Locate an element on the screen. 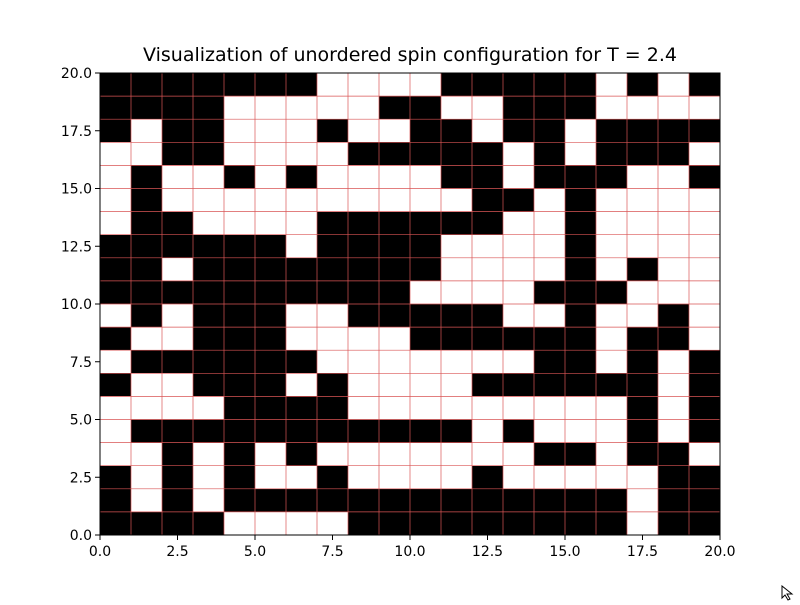  x-tick-label: 15.0 is located at coordinates (564, 552).